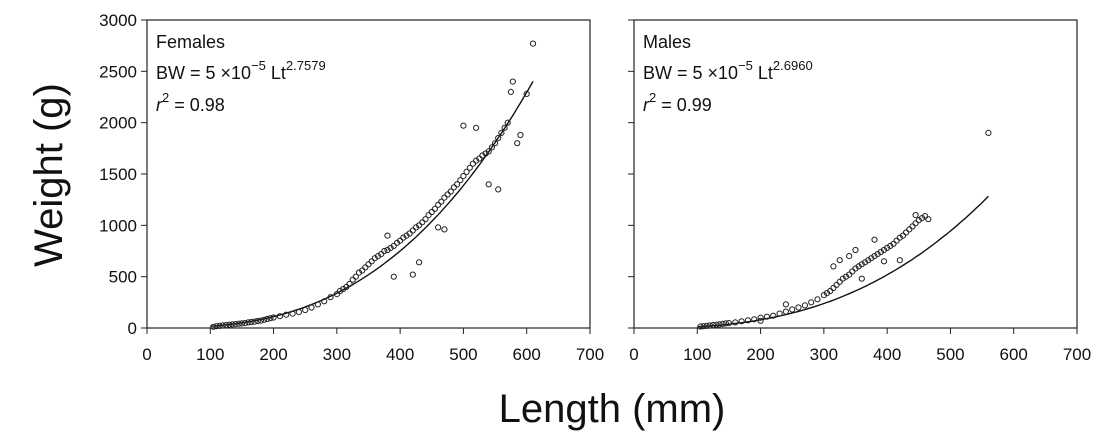  What do you see at coordinates (631, 174) in the screenshot?
I see `males-y-ticks` at bounding box center [631, 174].